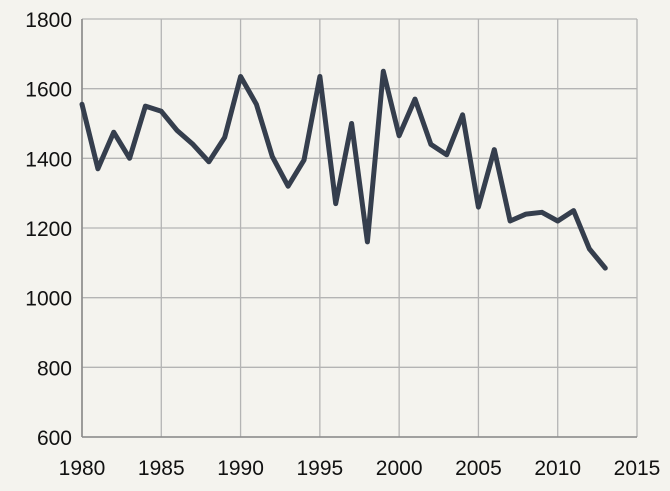 This screenshot has width=670, height=491. I want to click on x-tick-label: 2015, so click(637, 468).